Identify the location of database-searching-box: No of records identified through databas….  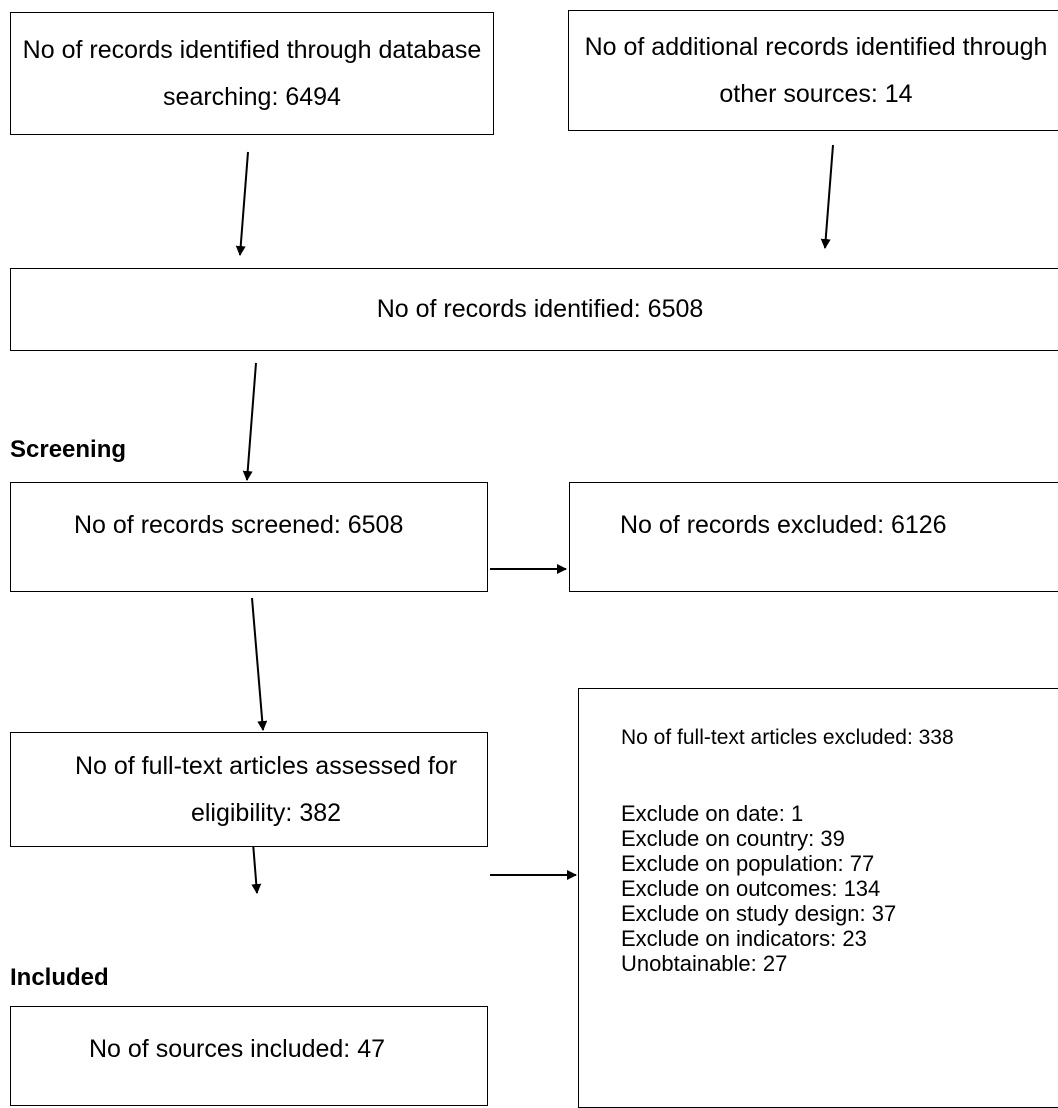
(252, 73).